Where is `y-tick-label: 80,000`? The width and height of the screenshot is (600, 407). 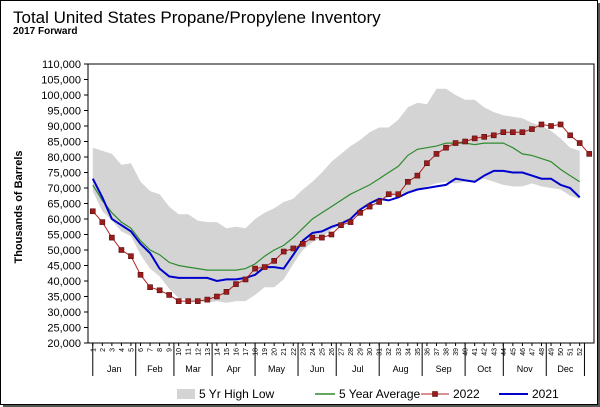
y-tick-label: 80,000 is located at coordinates (64, 158).